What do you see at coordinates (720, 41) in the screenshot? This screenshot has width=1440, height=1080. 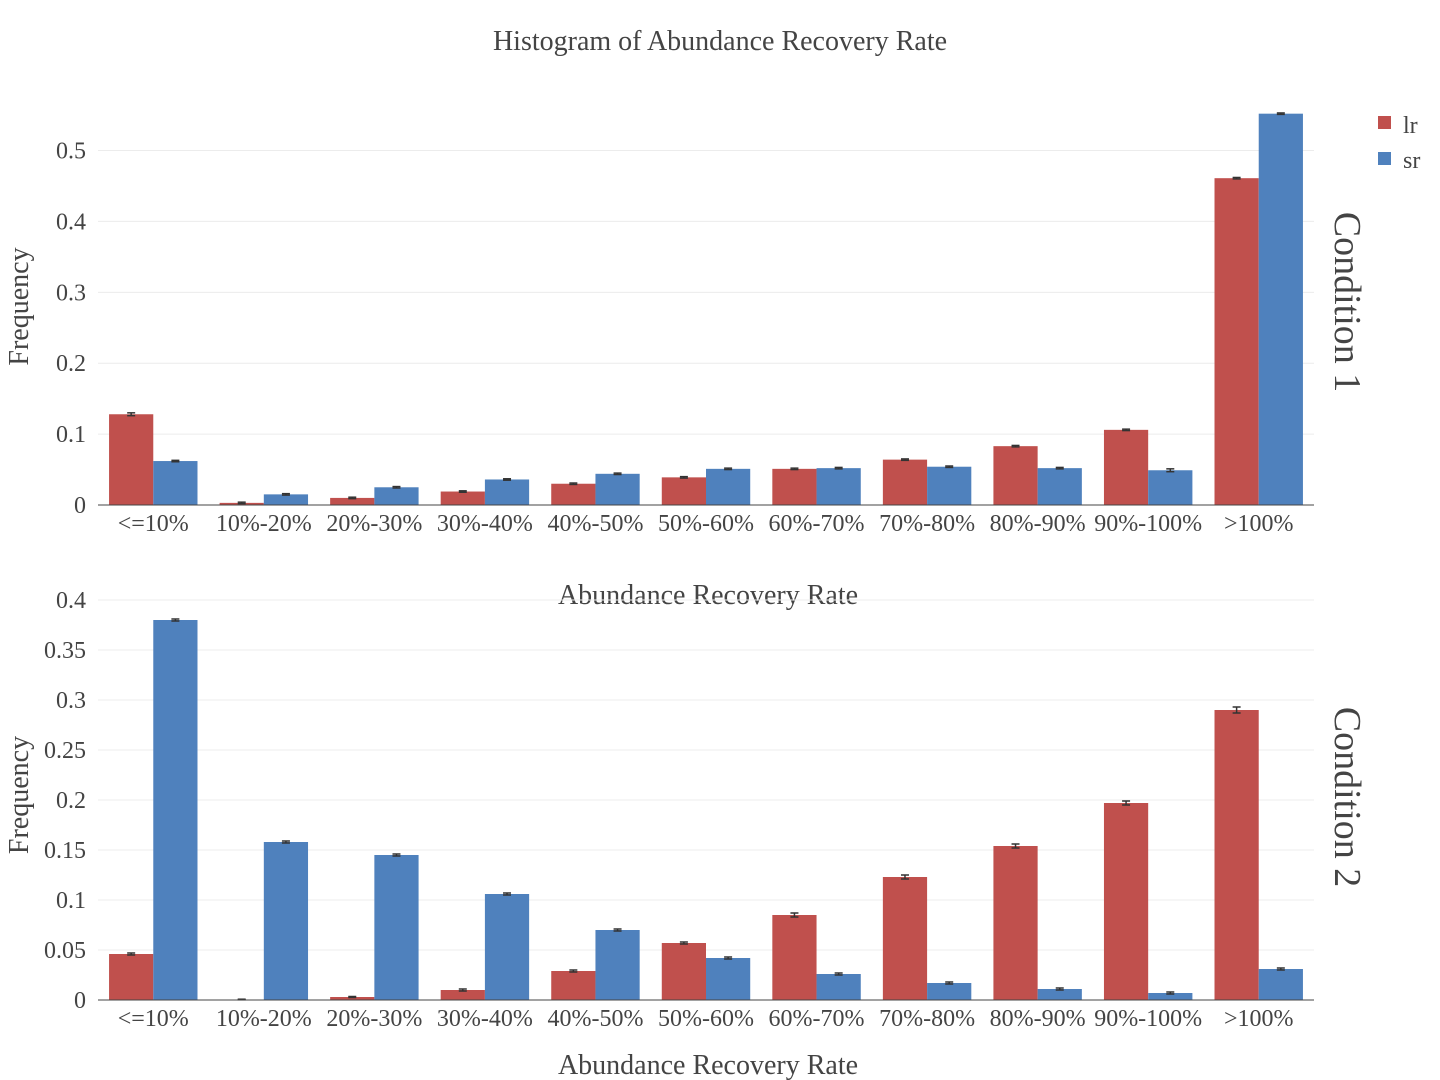 I see `chart-title: Histogram of Abundance Recovery Rate` at bounding box center [720, 41].